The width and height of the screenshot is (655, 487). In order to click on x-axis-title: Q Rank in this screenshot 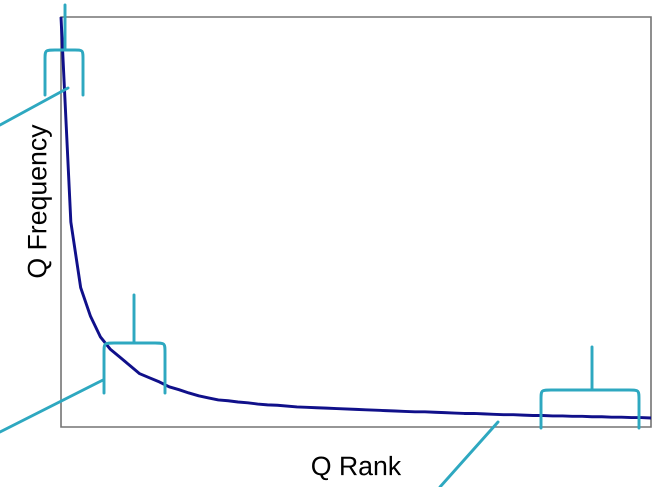, I will do `click(357, 468)`.